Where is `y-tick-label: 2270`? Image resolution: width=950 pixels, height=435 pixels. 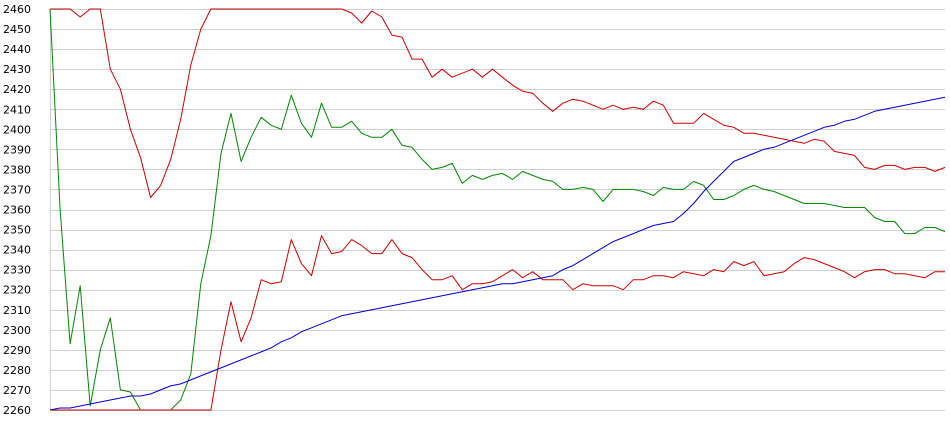 y-tick-label: 2270 is located at coordinates (17, 390).